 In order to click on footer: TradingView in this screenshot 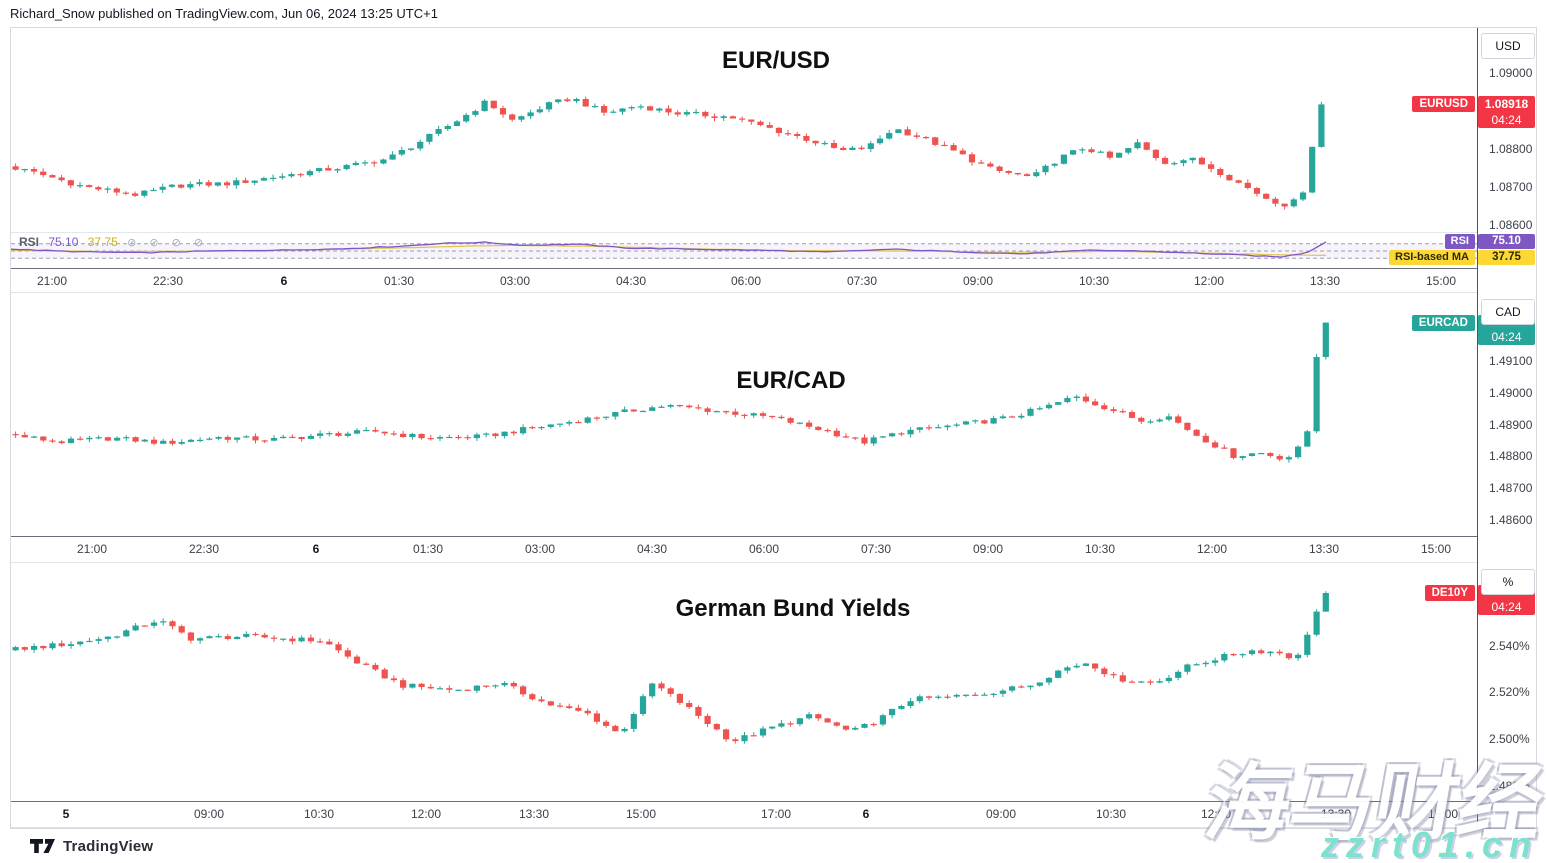, I will do `click(773, 846)`.